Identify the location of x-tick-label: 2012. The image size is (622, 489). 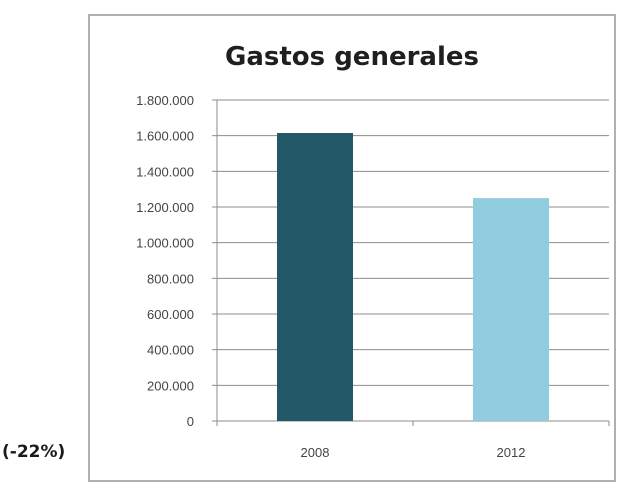
(511, 452).